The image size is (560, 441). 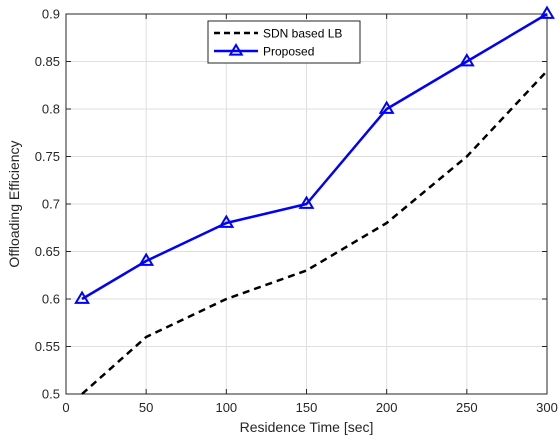 What do you see at coordinates (14, 203) in the screenshot?
I see `y-axis-label: Offloading Efficiency` at bounding box center [14, 203].